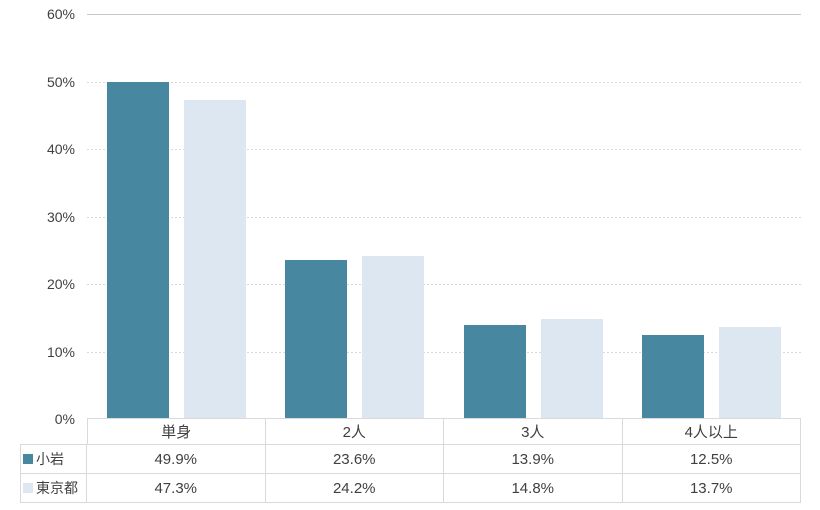  Describe the element at coordinates (533, 488) in the screenshot. I see `table-value-cell: 14.8%` at that location.